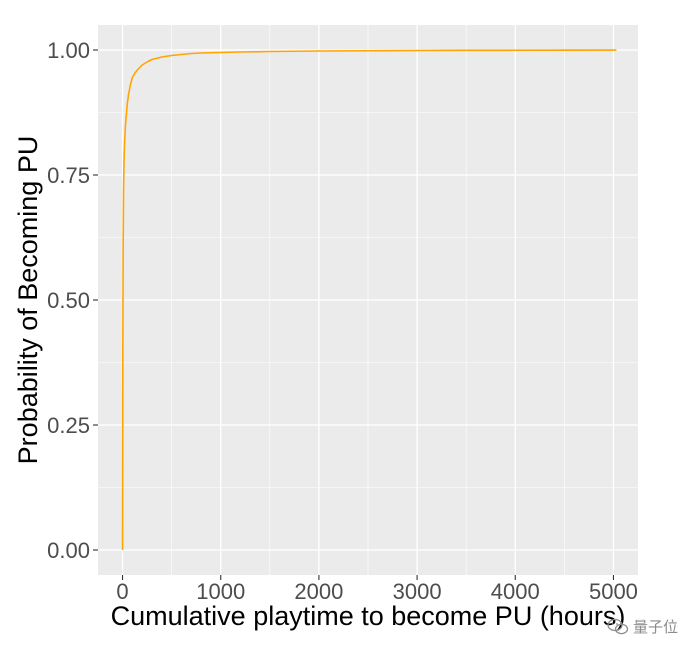 The height and width of the screenshot is (660, 700). I want to click on wechat-icon, so click(618, 627).